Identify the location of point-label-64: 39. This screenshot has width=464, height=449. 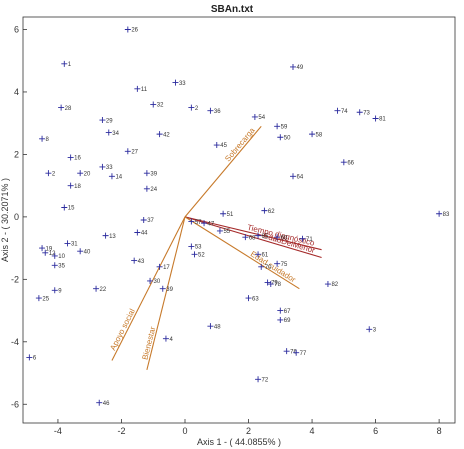
(169, 290).